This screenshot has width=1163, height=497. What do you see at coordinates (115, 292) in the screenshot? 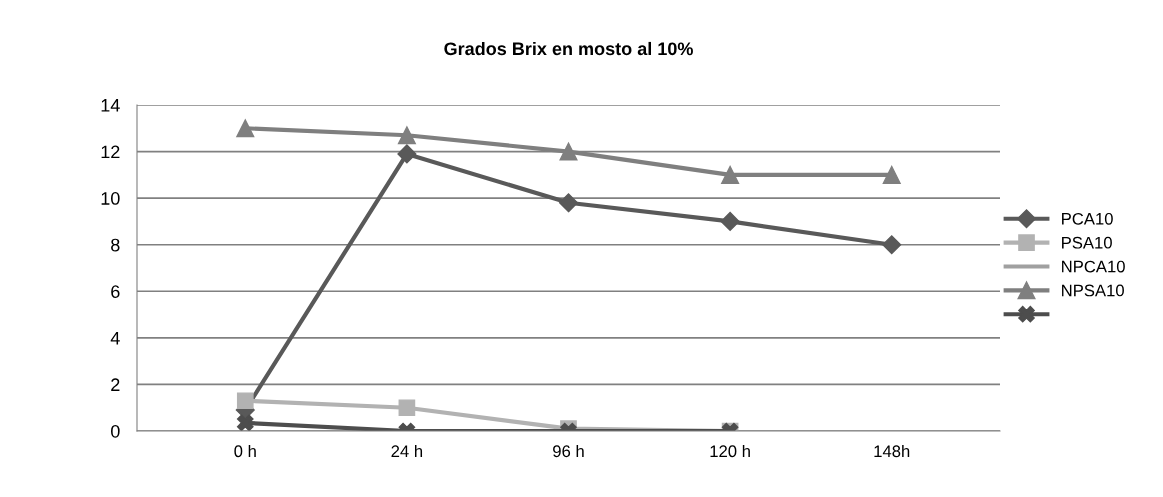
I see `y-tick-label: 6` at bounding box center [115, 292].